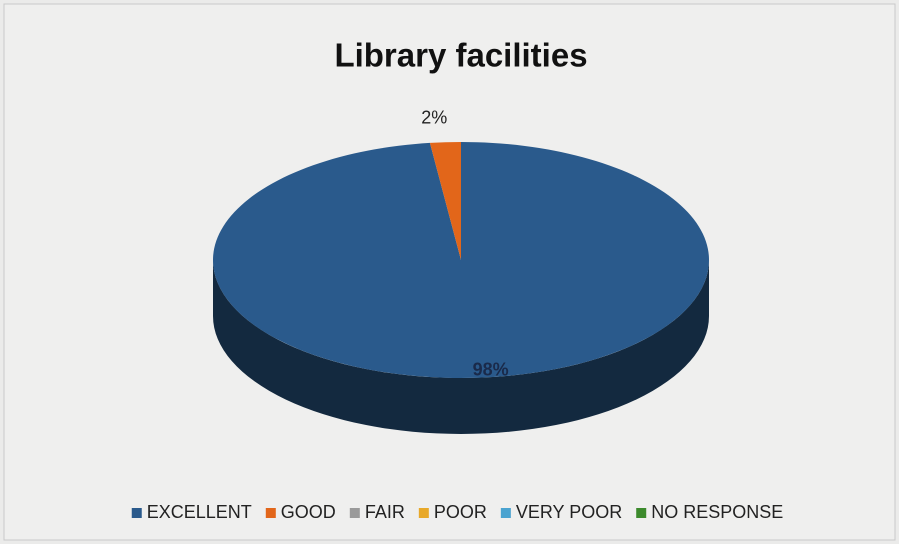 The height and width of the screenshot is (544, 899). Describe the element at coordinates (717, 512) in the screenshot. I see `legend-label: NO RESPONSE` at that location.